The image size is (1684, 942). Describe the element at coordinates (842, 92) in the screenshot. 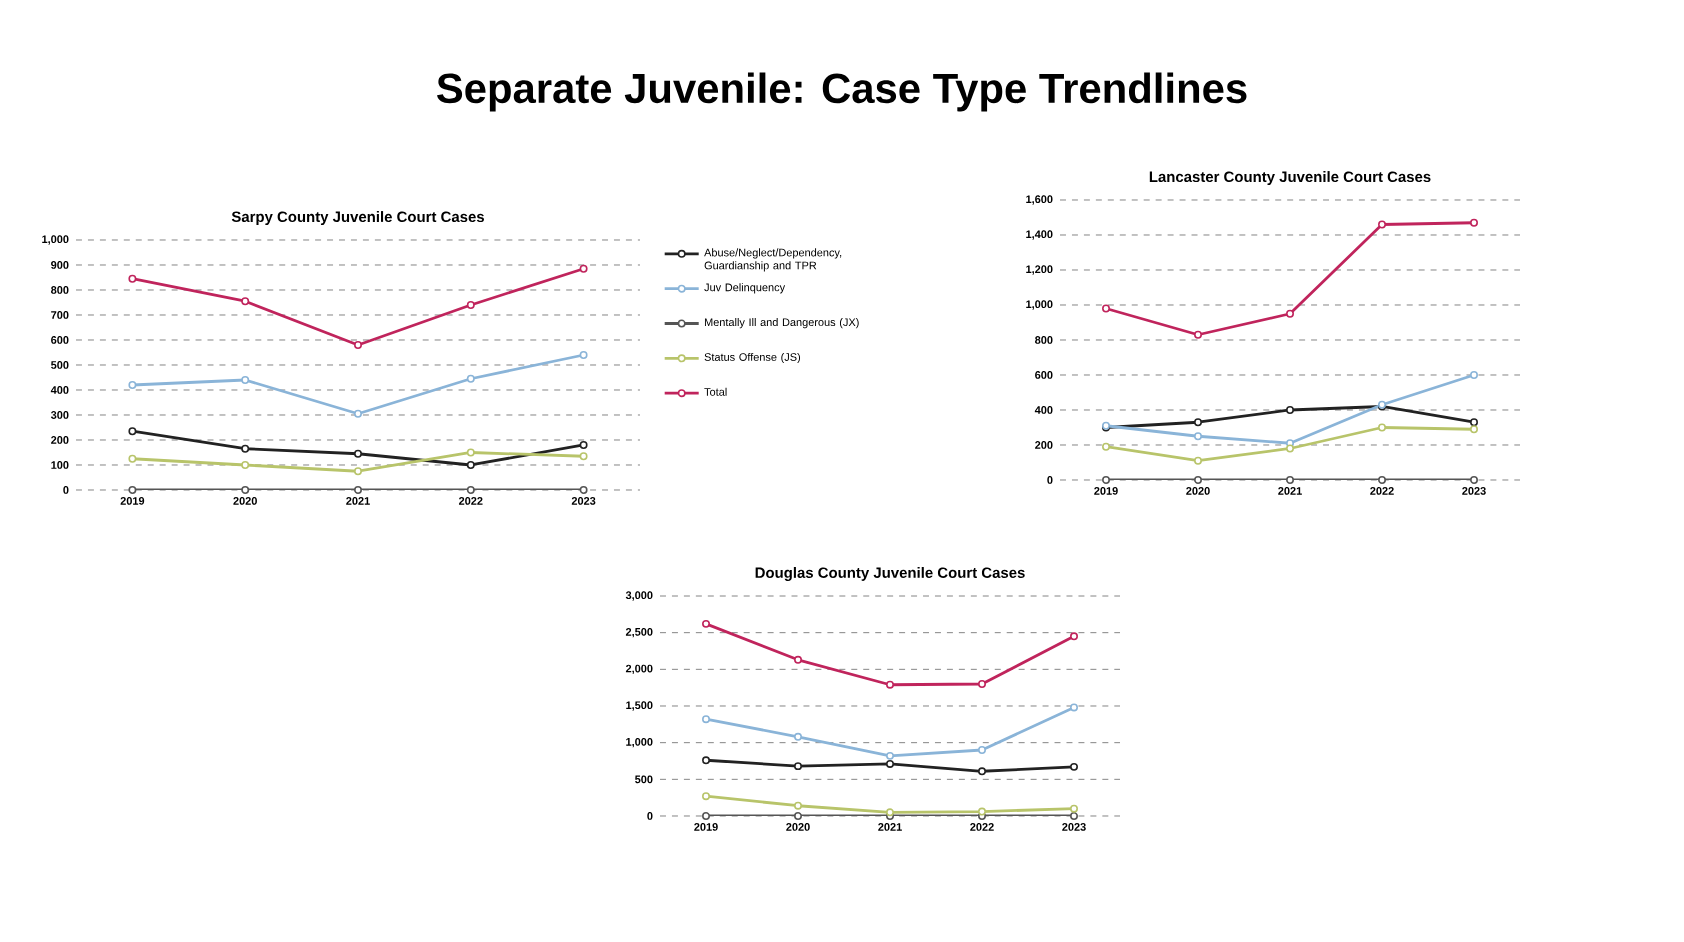

I see `text: Separate Juvenile: Case Type Trendlines` at that location.